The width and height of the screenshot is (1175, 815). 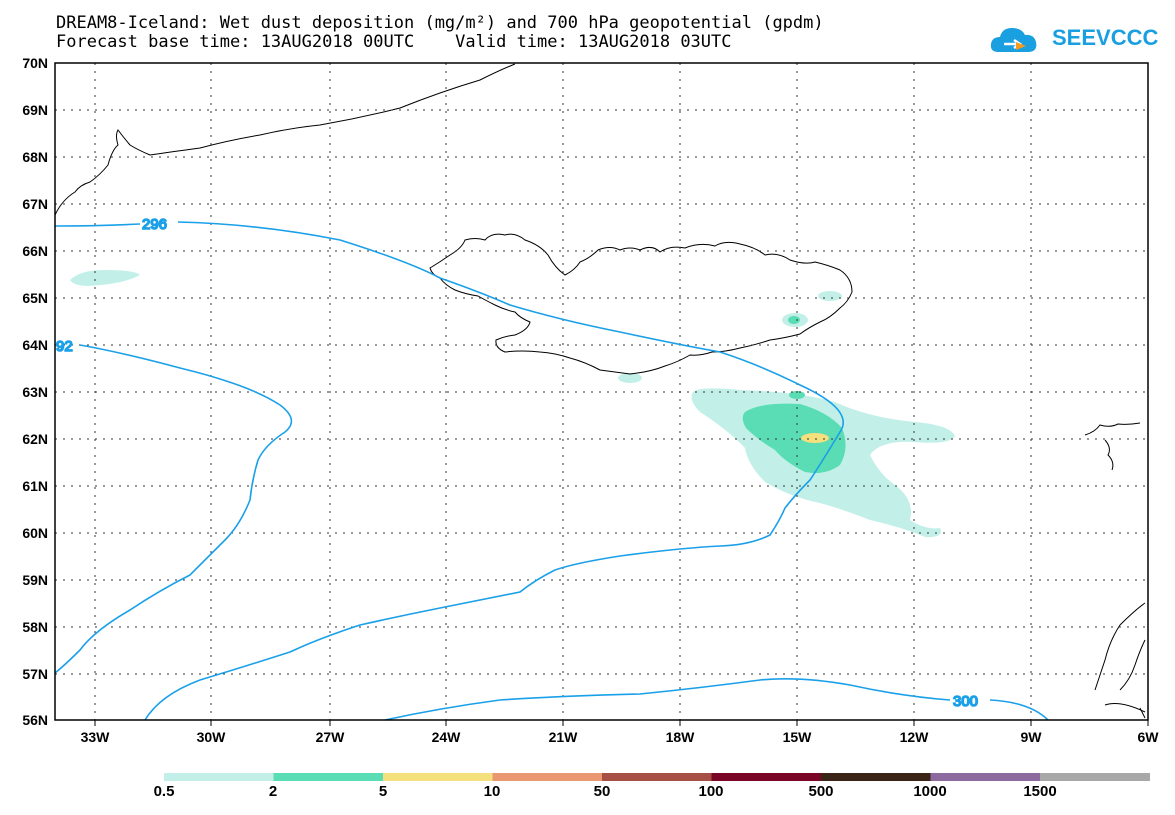 I want to click on colorbar, so click(x=657, y=777).